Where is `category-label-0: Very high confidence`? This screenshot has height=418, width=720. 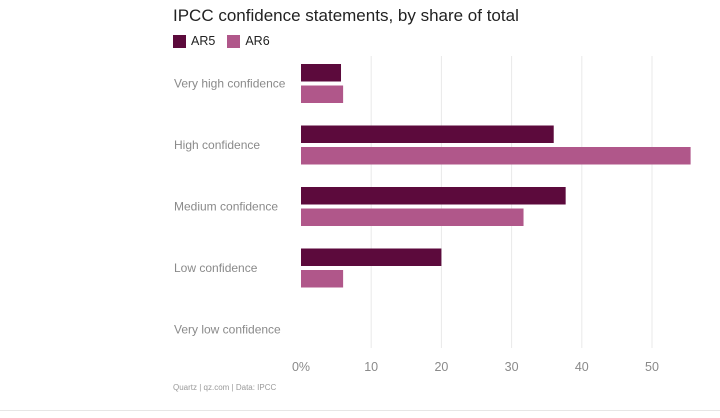
category-label-0: Very high confidence is located at coordinates (230, 84).